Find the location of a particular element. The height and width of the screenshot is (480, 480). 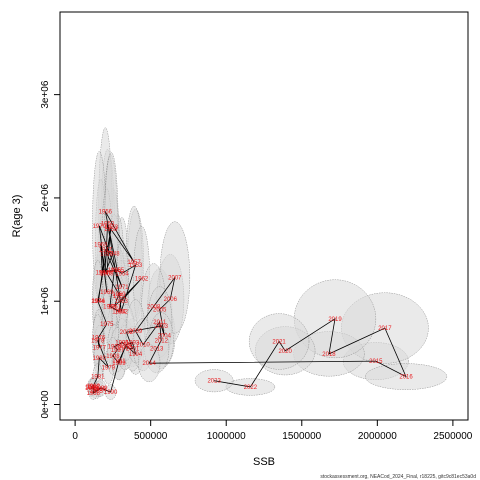

year-label-2001: 2001 is located at coordinates (133, 350).